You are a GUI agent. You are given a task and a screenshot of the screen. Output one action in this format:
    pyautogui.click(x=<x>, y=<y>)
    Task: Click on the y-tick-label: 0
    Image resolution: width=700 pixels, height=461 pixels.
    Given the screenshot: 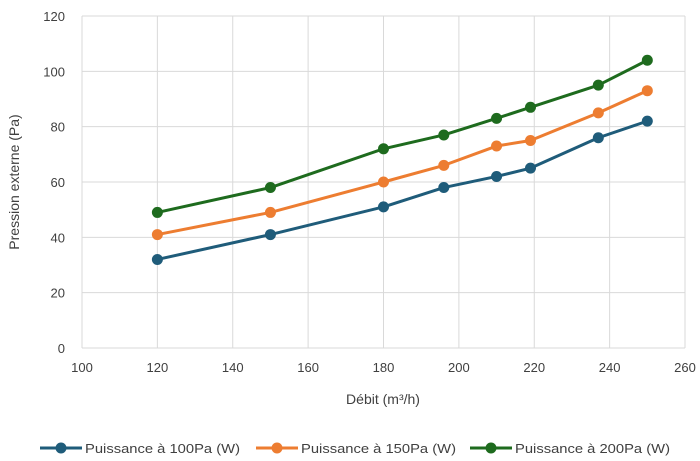 What is the action you would take?
    pyautogui.click(x=61, y=348)
    